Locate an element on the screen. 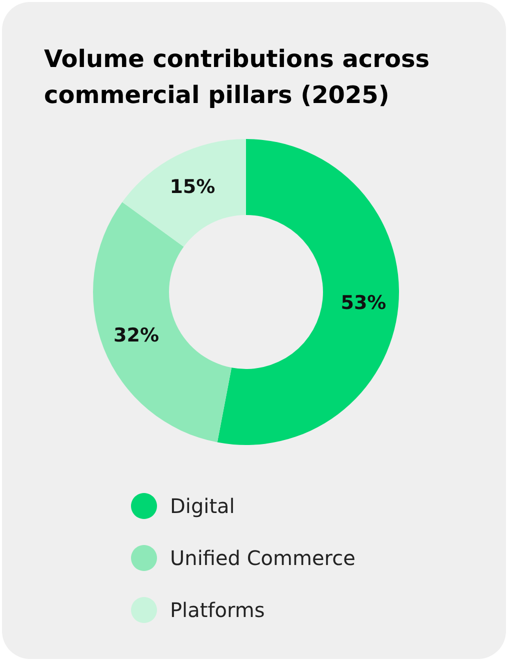  legend-label: Unified Commerce is located at coordinates (263, 558).